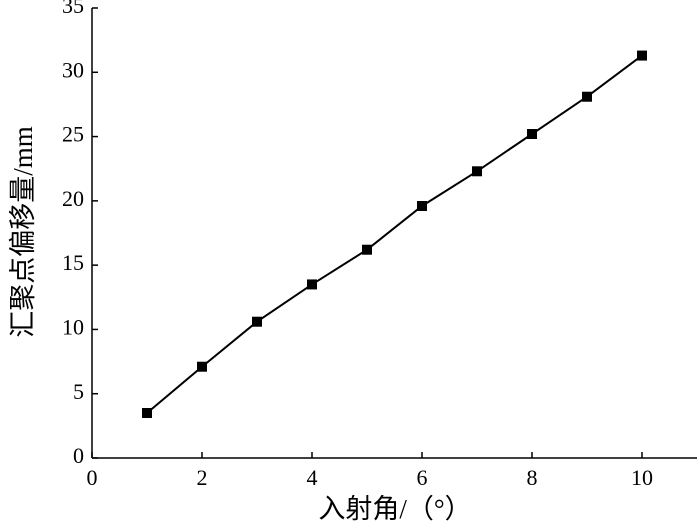 The height and width of the screenshot is (529, 700). I want to click on y-axis-title: 汇聚点偏移量/mm, so click(23, 232).